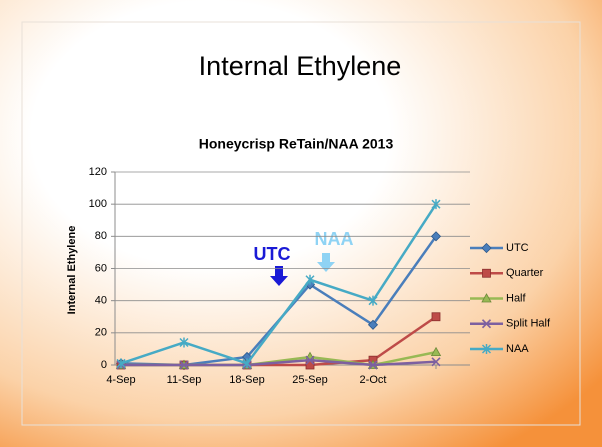  I want to click on y-tick-label: 60, so click(101, 268).